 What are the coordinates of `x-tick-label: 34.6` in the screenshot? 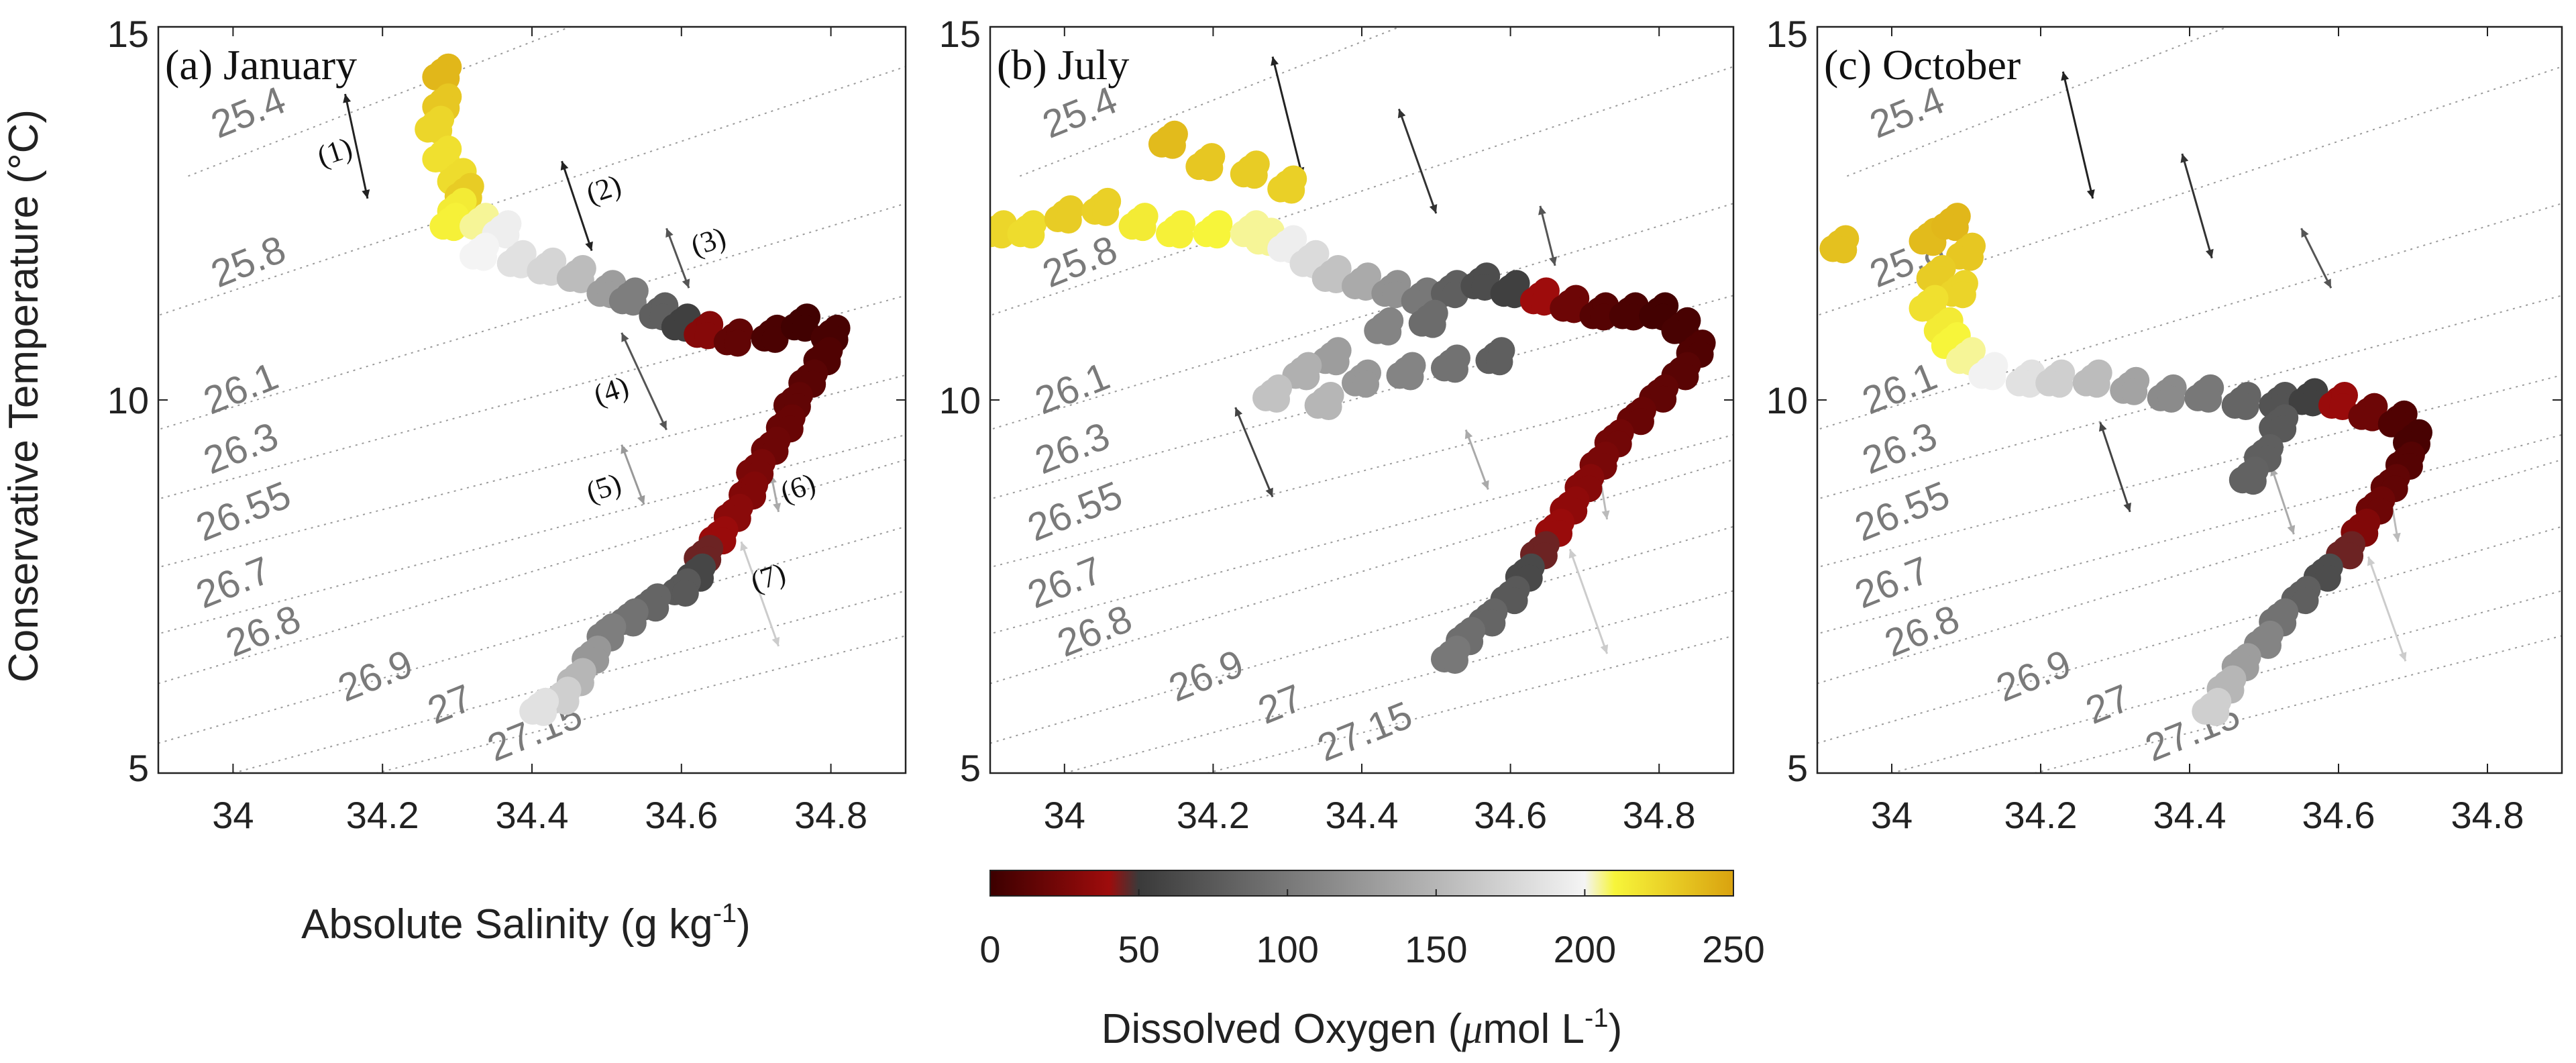 It's located at (681, 815).